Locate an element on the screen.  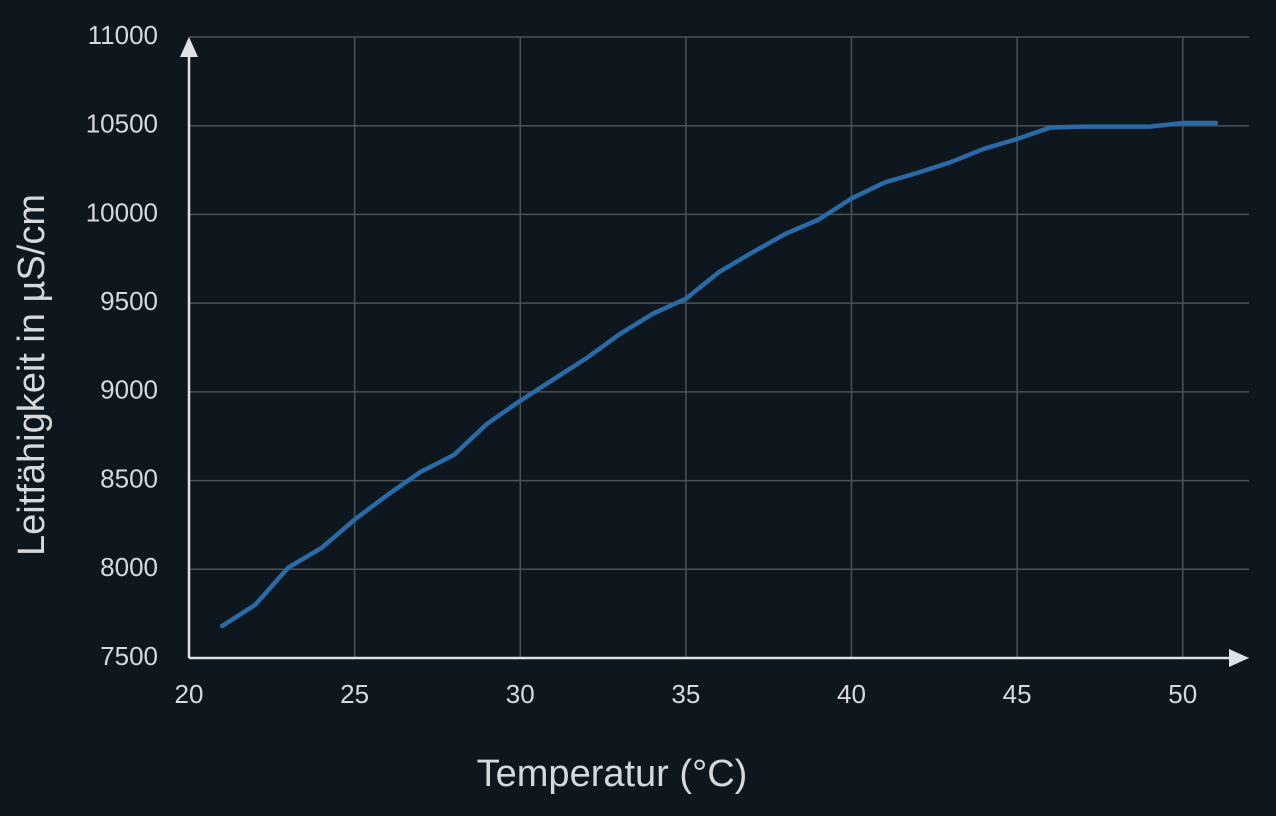
y-axis-label: Leitfähigkeit in µS/cm is located at coordinates (32, 375).